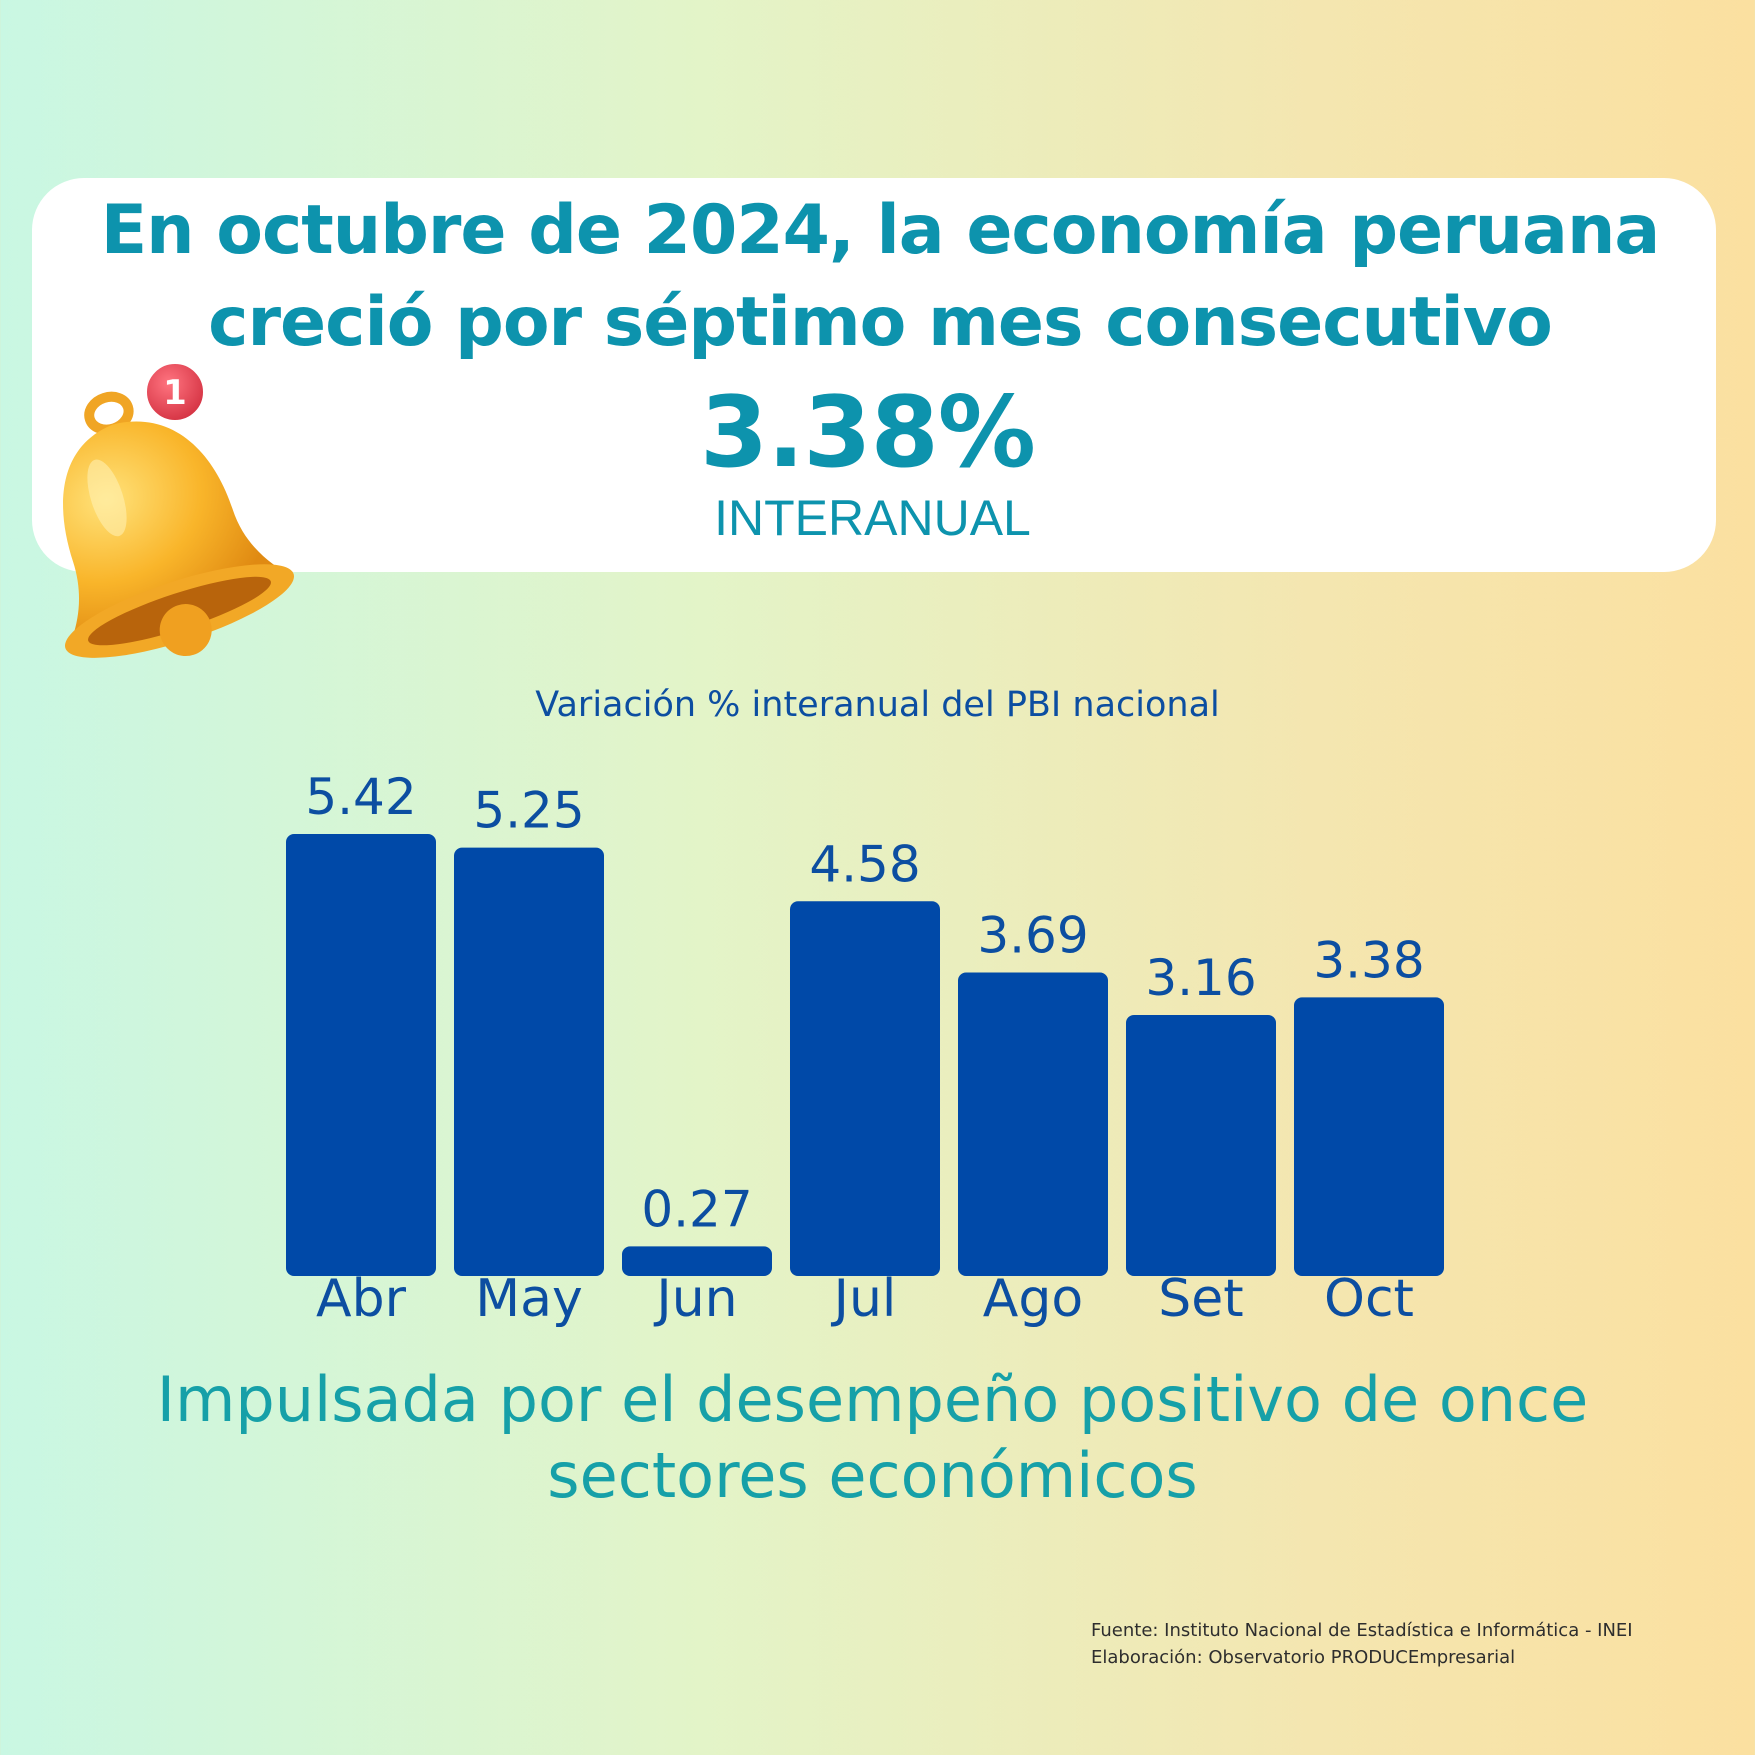 The height and width of the screenshot is (1755, 1755). Describe the element at coordinates (864, 864) in the screenshot. I see `value-label-jul: 4.58` at that location.